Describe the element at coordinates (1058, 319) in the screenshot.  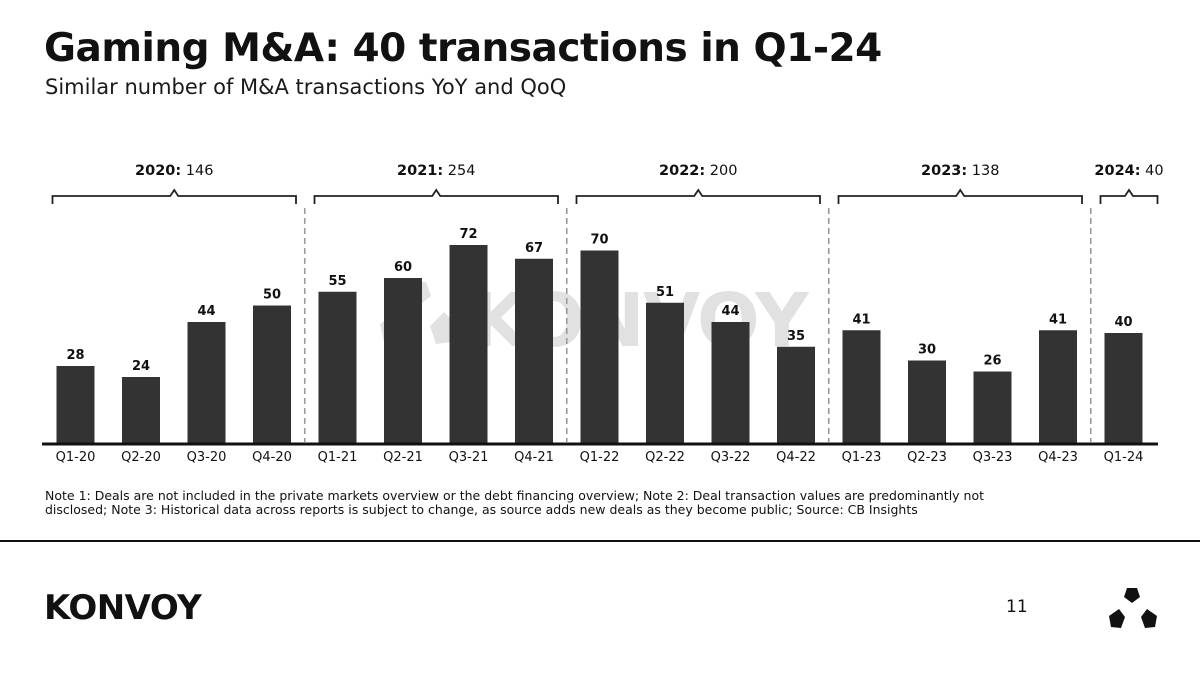
I see `value-label-Q4-23: 41` at that location.